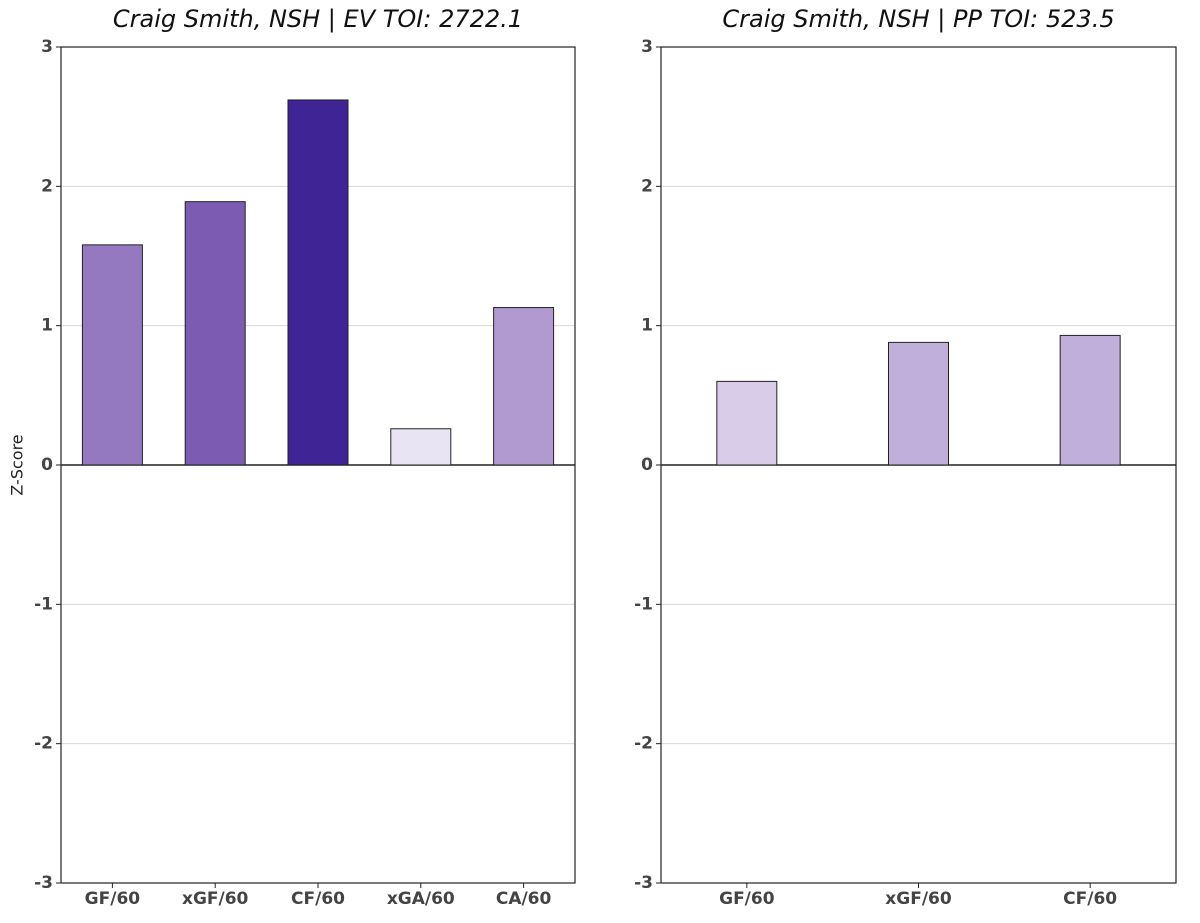 The height and width of the screenshot is (923, 1200). I want to click on x-tick-label: xGA/60, so click(421, 899).